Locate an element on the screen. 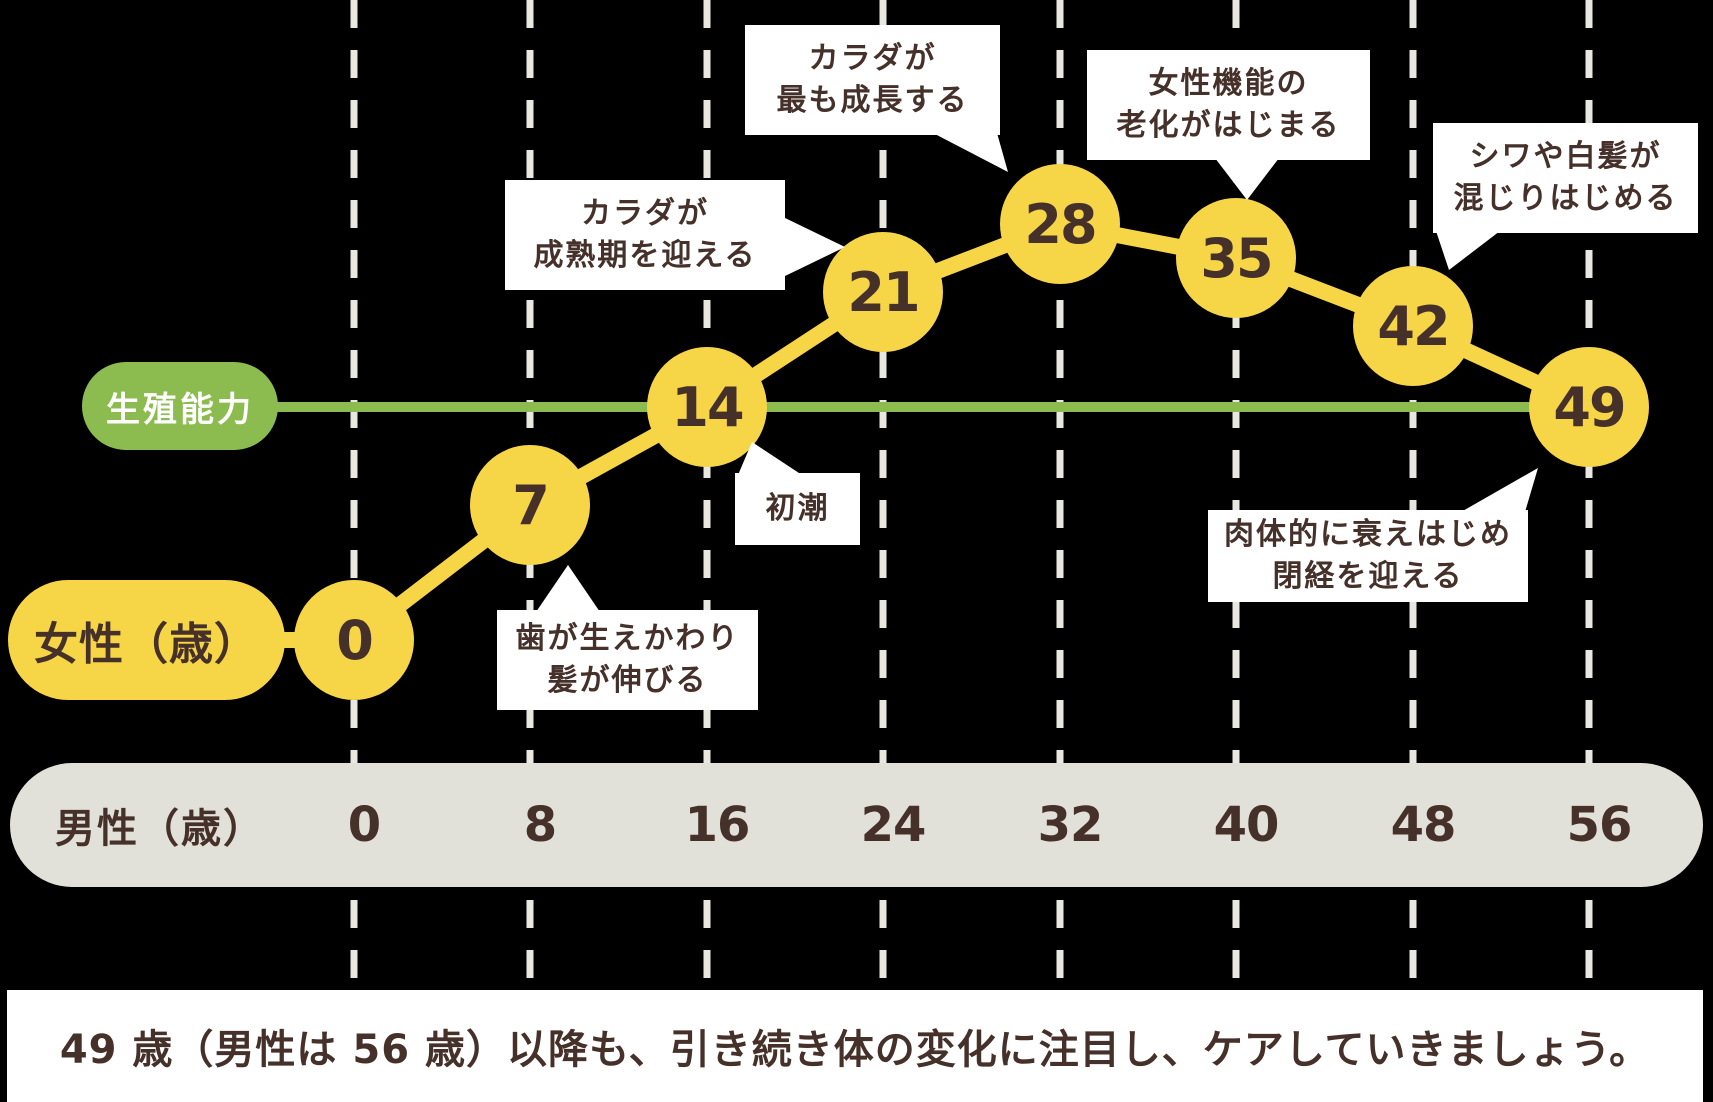  annotation-line: シワや白髪が is located at coordinates (1565, 156).